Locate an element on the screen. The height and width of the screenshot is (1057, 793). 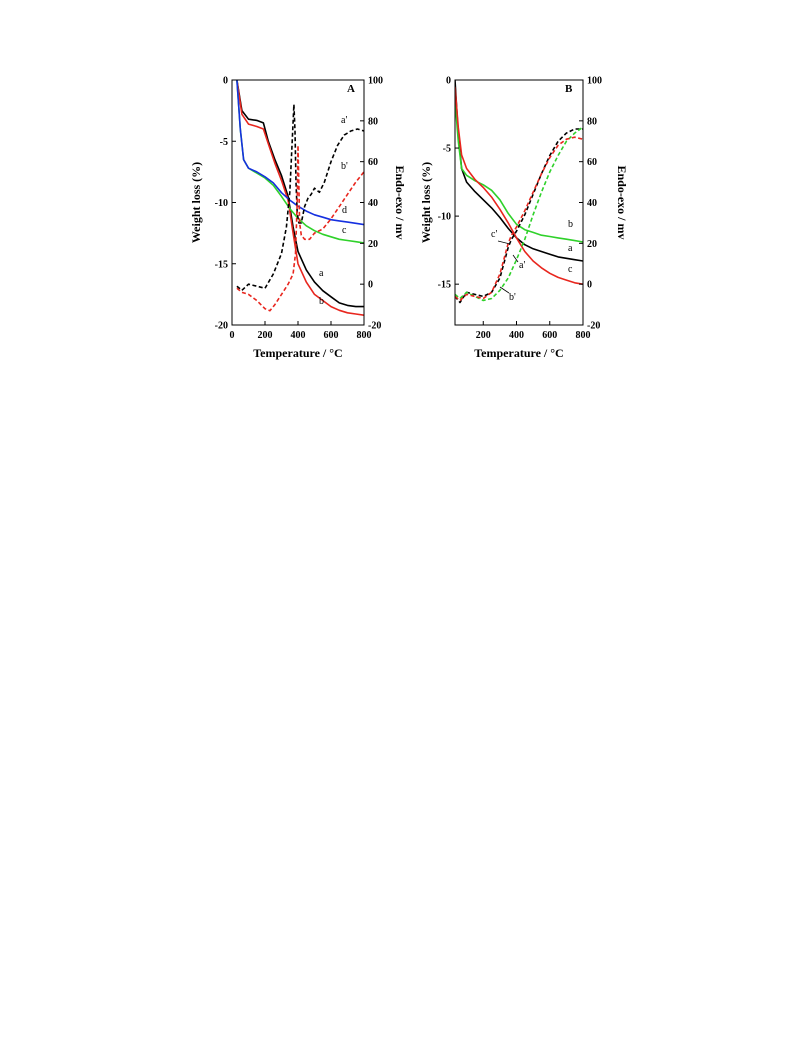
series-line-c-prime is located at coordinates (519, 219).